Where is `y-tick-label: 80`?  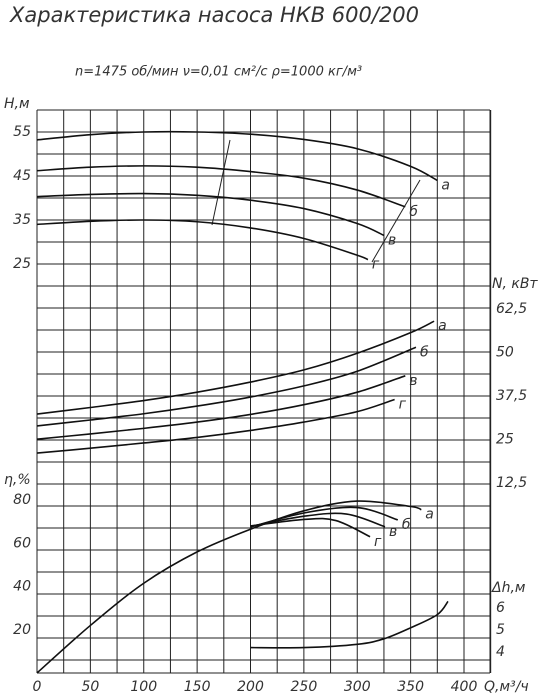 y-tick-label: 80 is located at coordinates (22, 500).